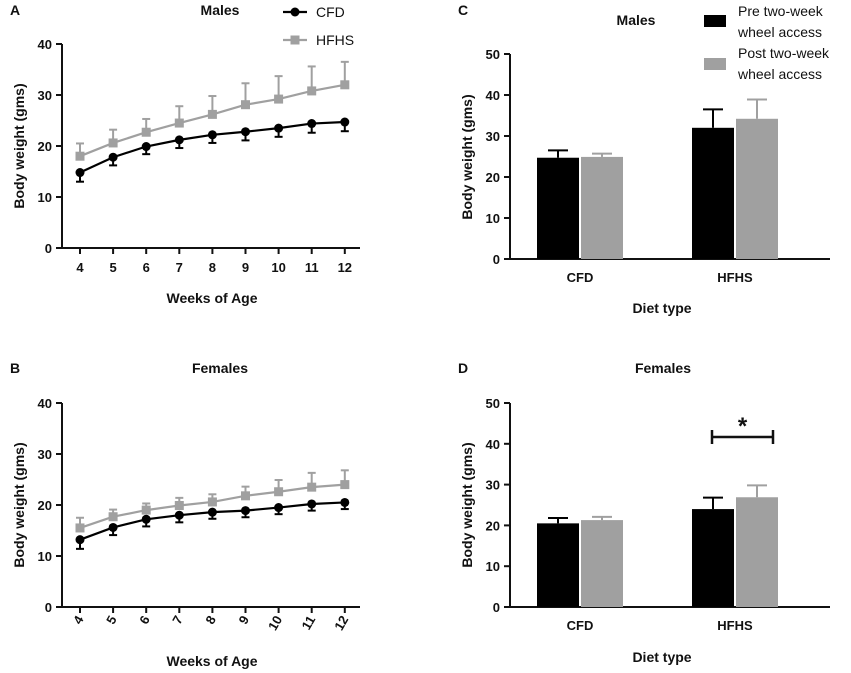  What do you see at coordinates (784, 53) in the screenshot?
I see `legend-label: Post two-week` at bounding box center [784, 53].